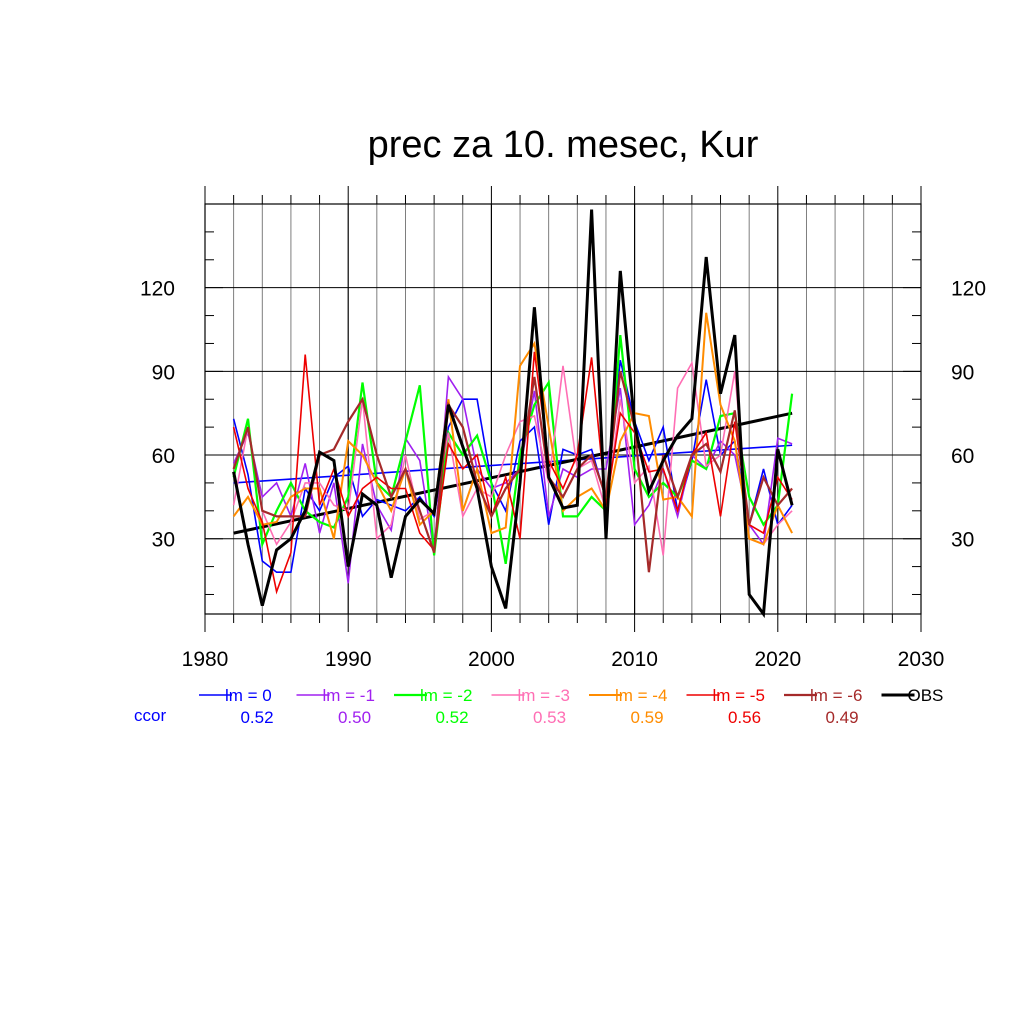  Describe the element at coordinates (248, 695) in the screenshot. I see `legend-label: lm = 0` at that location.